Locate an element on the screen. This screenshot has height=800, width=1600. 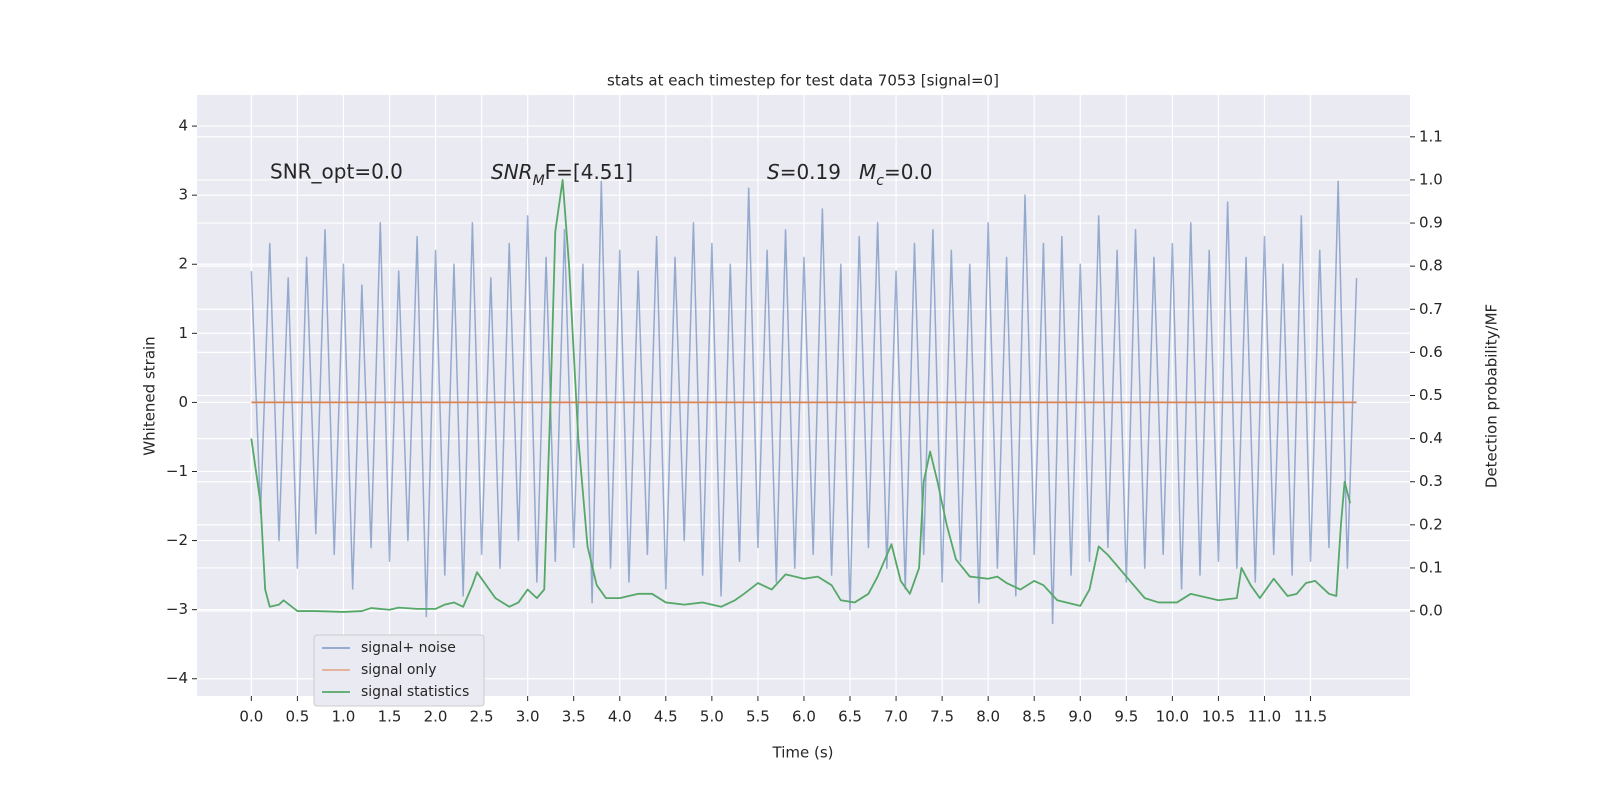
x-tick-label: 7.5 is located at coordinates (942, 717).